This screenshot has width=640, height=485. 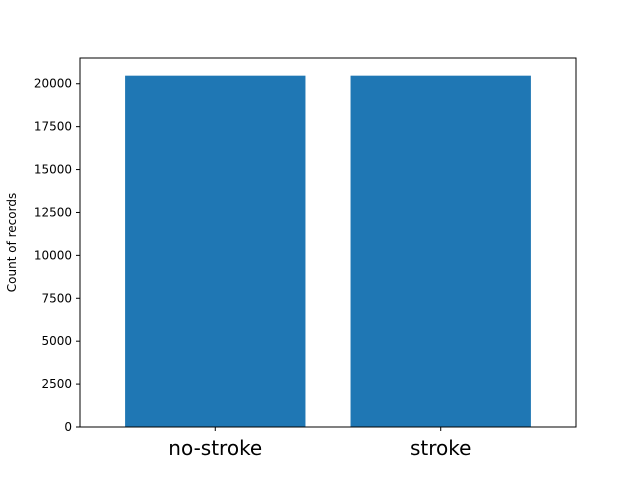 I want to click on y-tick-label: 20000, so click(x=53, y=84).